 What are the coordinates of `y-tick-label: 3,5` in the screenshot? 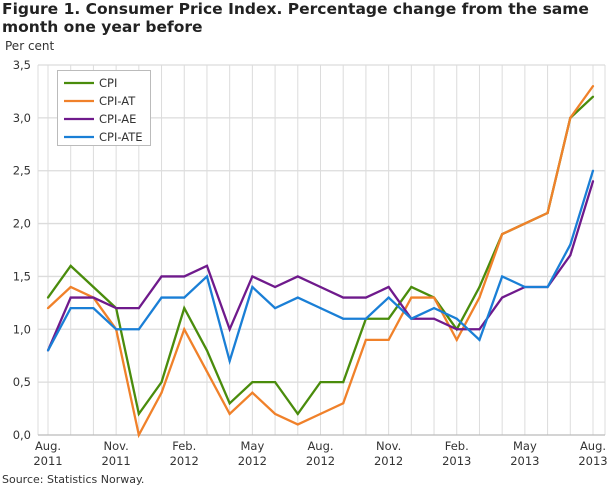 It's located at (22, 65).